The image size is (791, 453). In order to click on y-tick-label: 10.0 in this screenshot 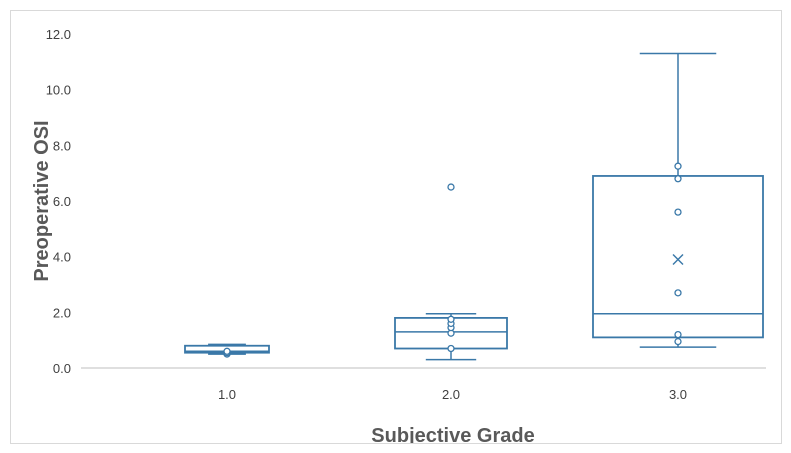, I will do `click(58, 90)`.